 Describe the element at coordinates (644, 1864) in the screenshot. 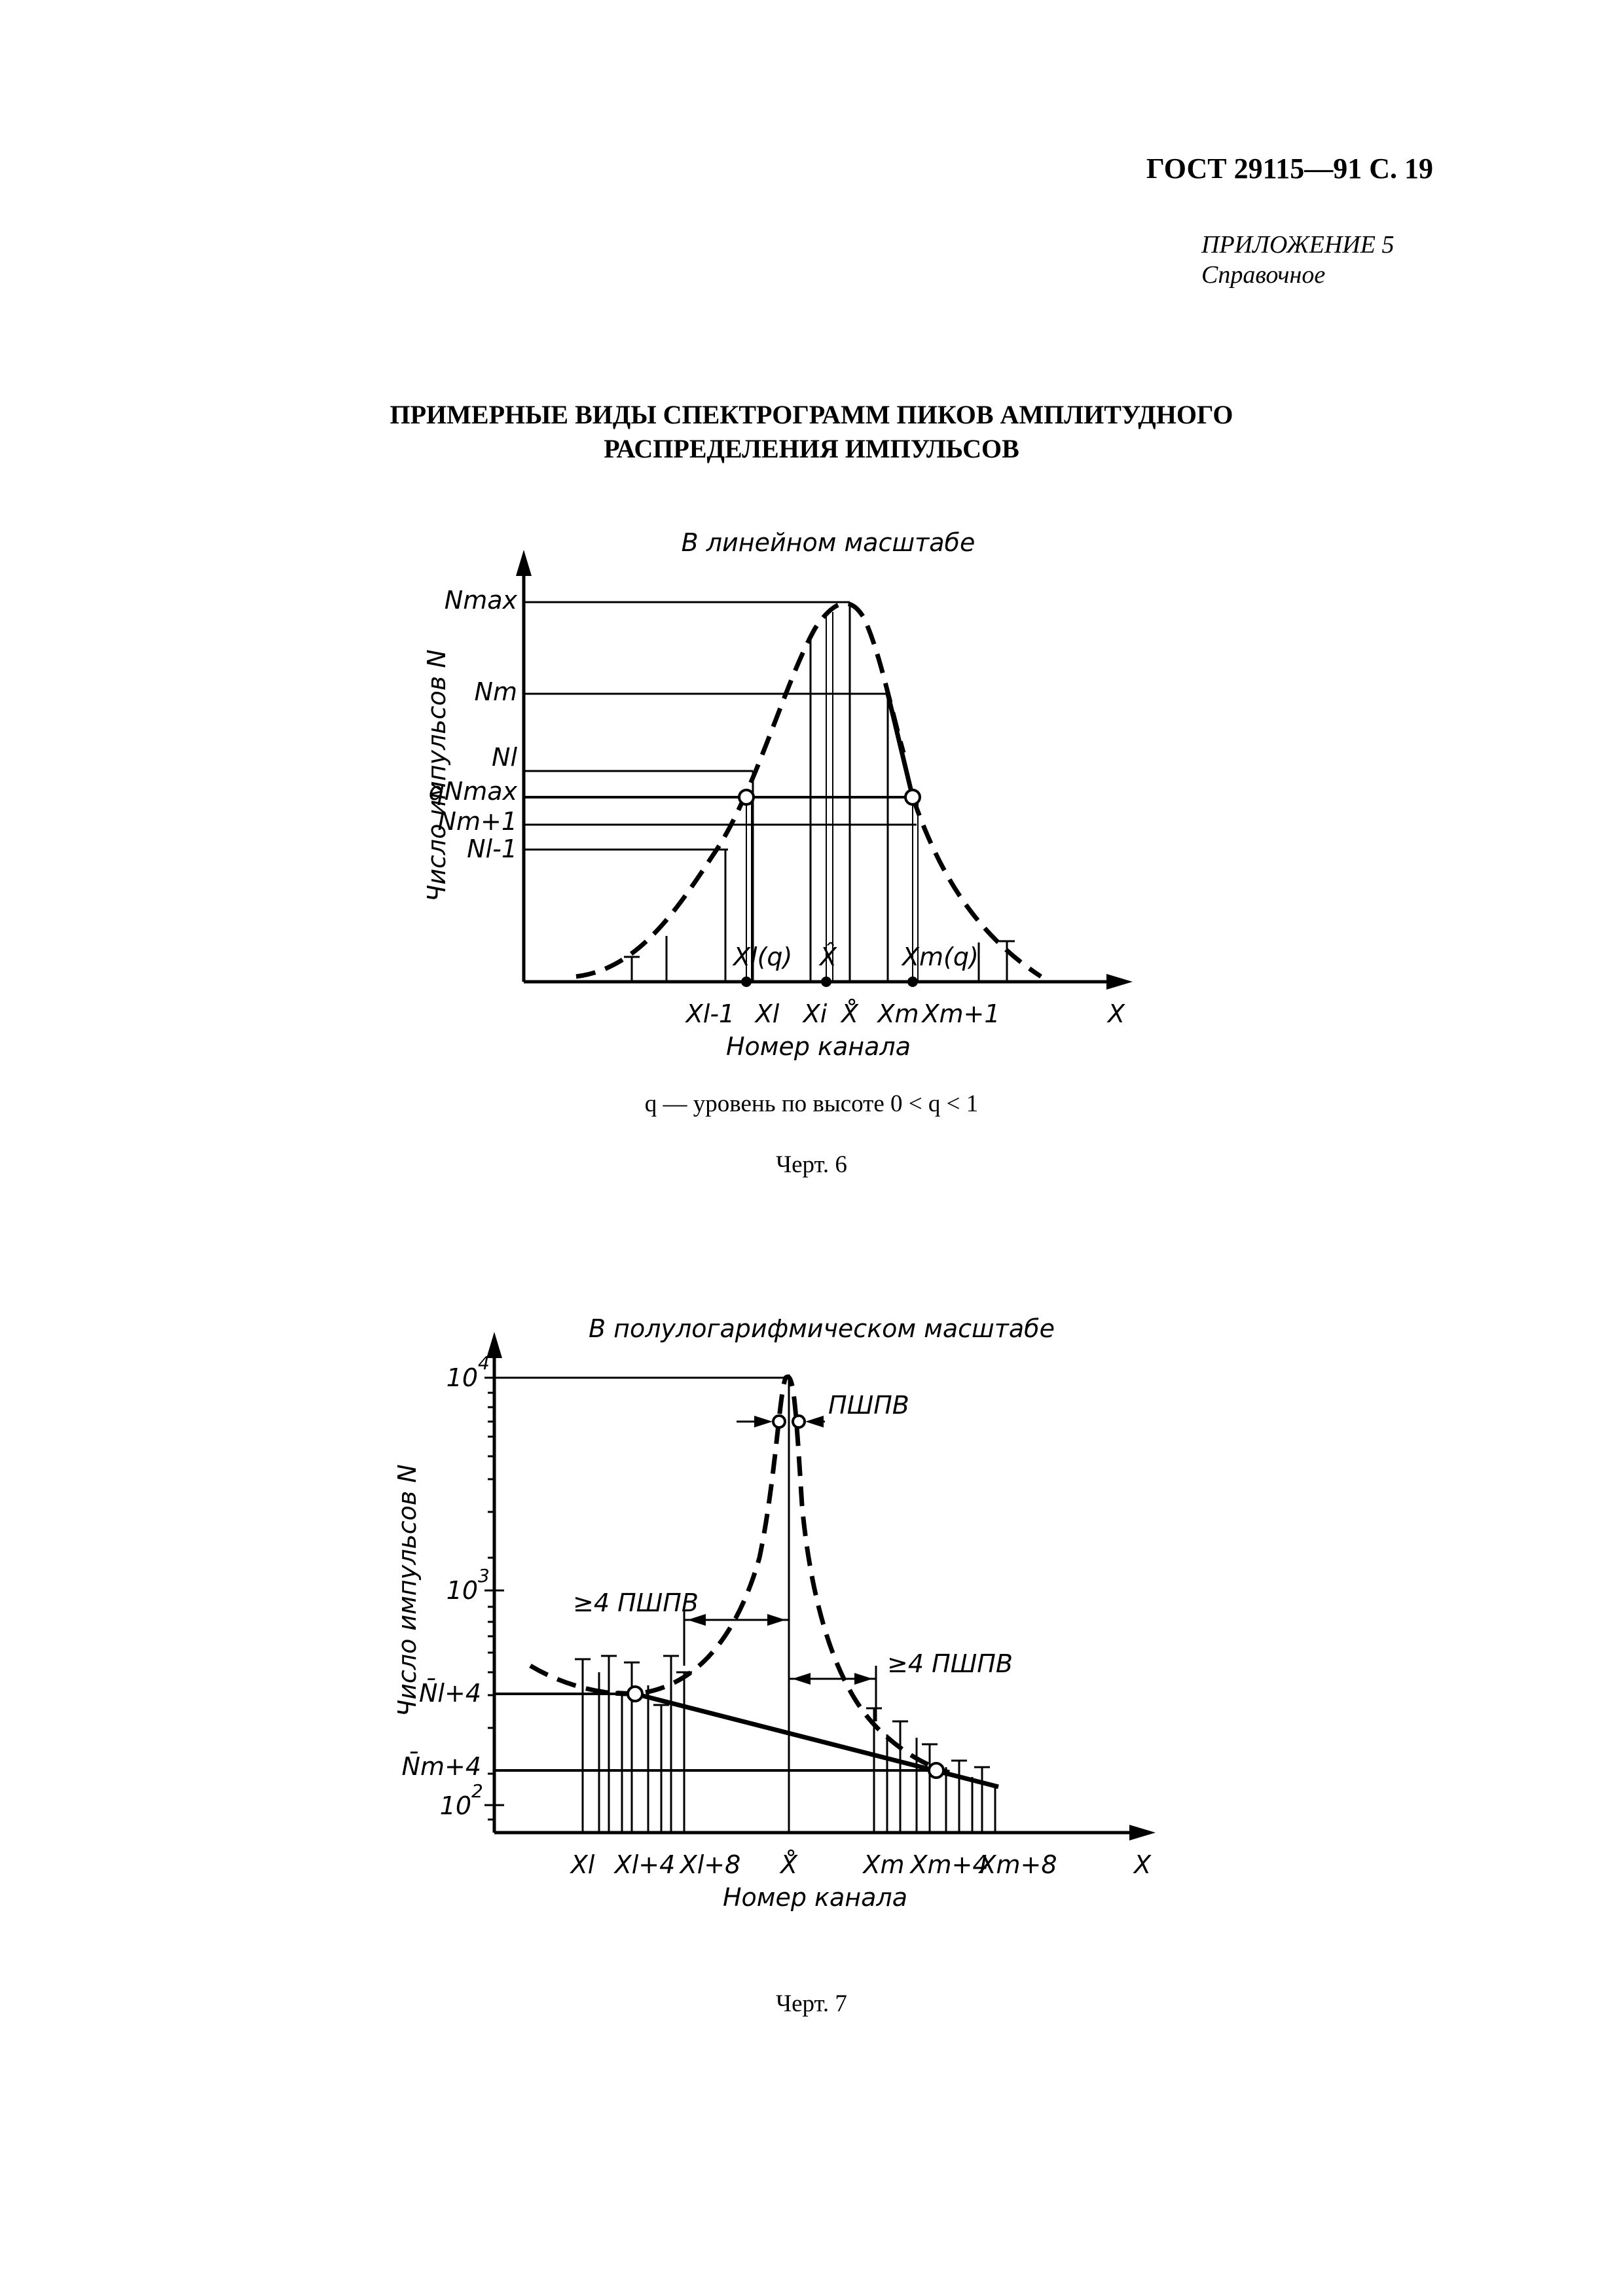

I see `fig7-x-label-xl4: Xl+4` at that location.